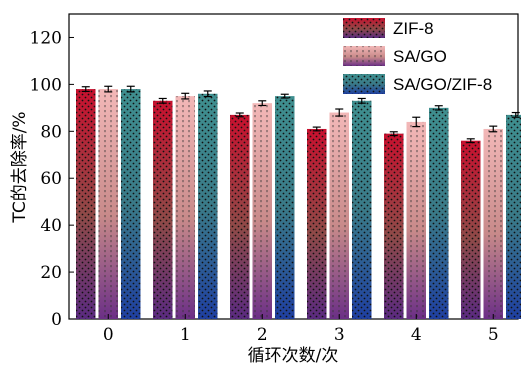  Describe the element at coordinates (51, 226) in the screenshot. I see `y-tick-label: 40` at that location.